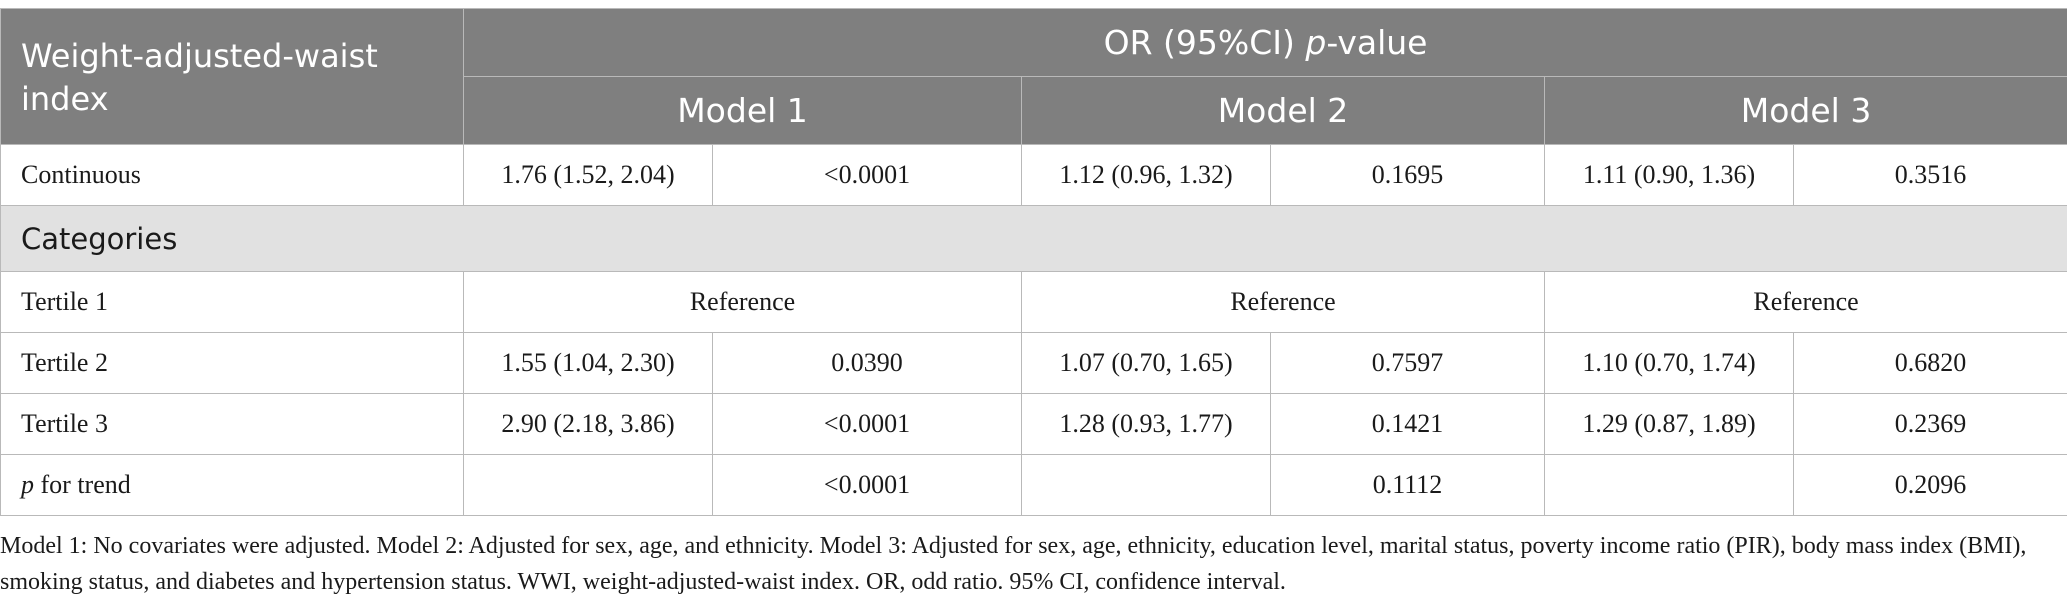  I want to click on header-p: p, so click(1316, 42).